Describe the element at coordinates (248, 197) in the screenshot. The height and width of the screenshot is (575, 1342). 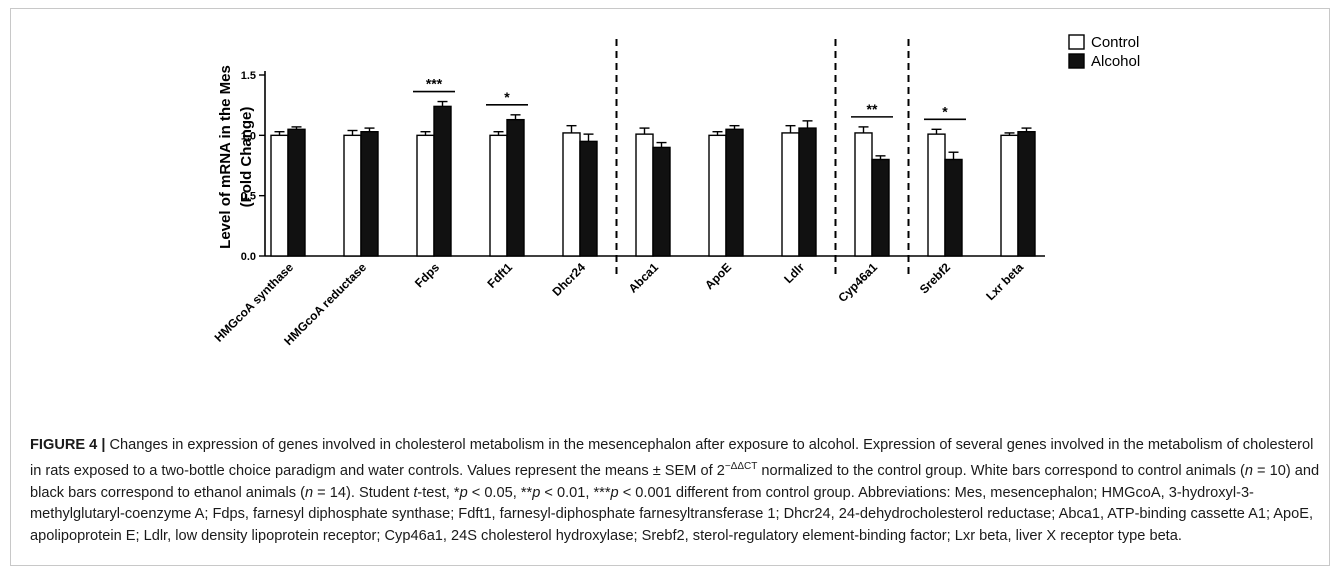
I see `y-tick-label: 0.5` at that location.